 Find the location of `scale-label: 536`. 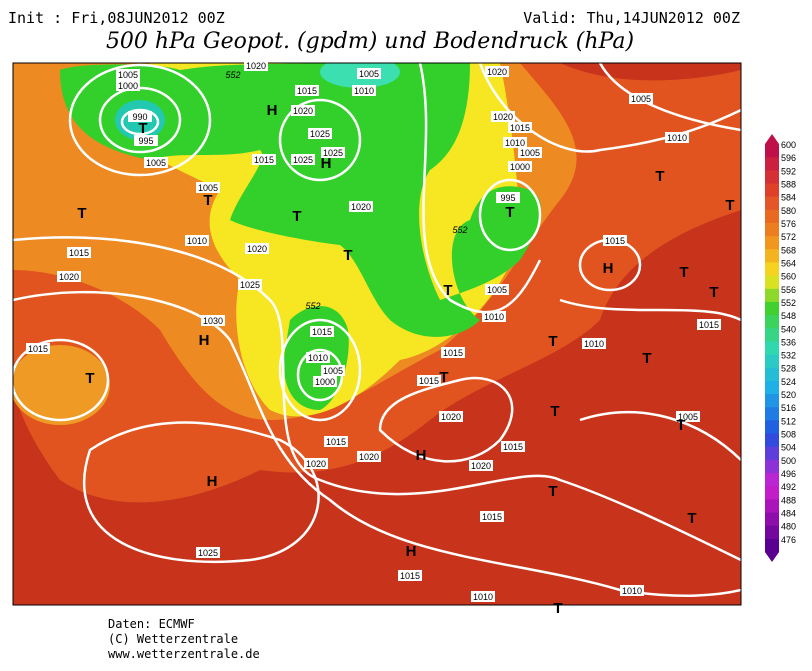

scale-label: 536 is located at coordinates (788, 342).